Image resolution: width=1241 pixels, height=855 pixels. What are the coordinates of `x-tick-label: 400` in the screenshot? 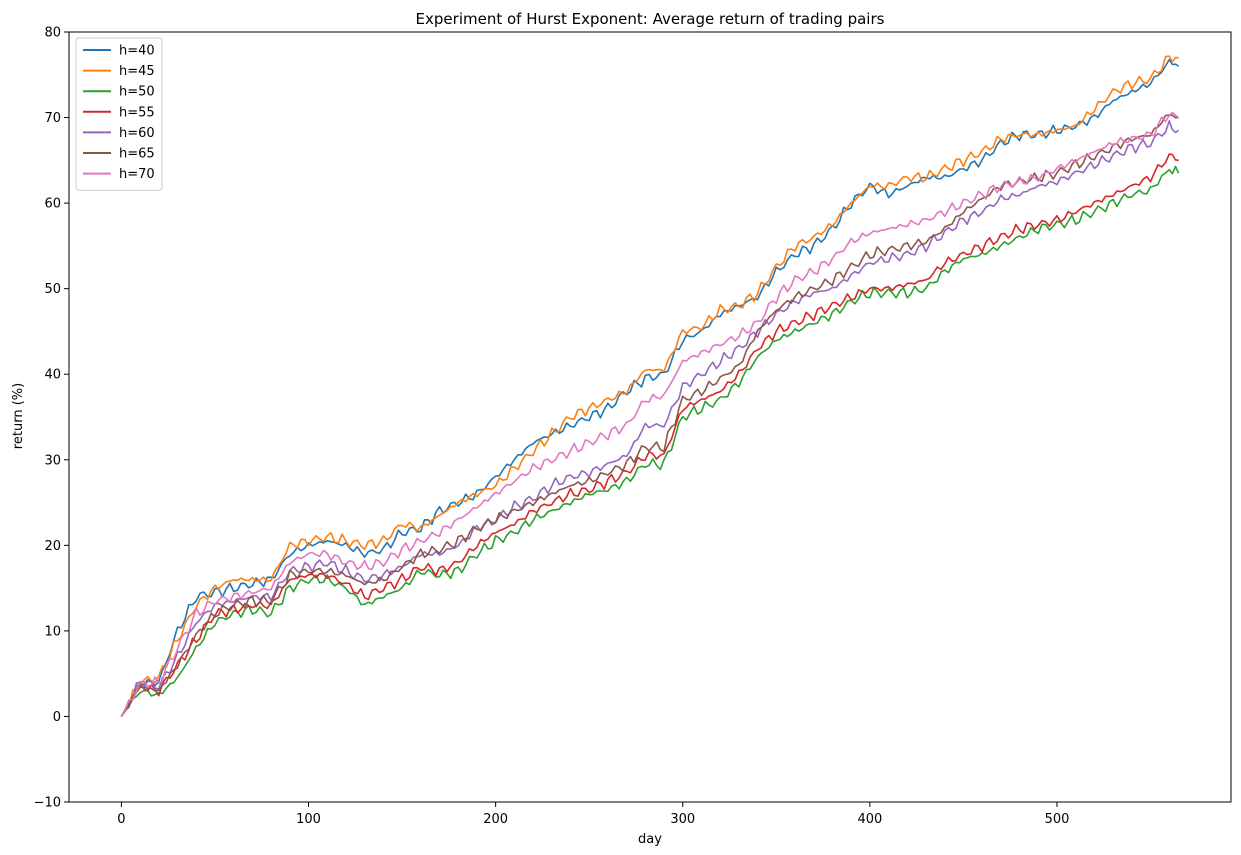 It's located at (869, 819).